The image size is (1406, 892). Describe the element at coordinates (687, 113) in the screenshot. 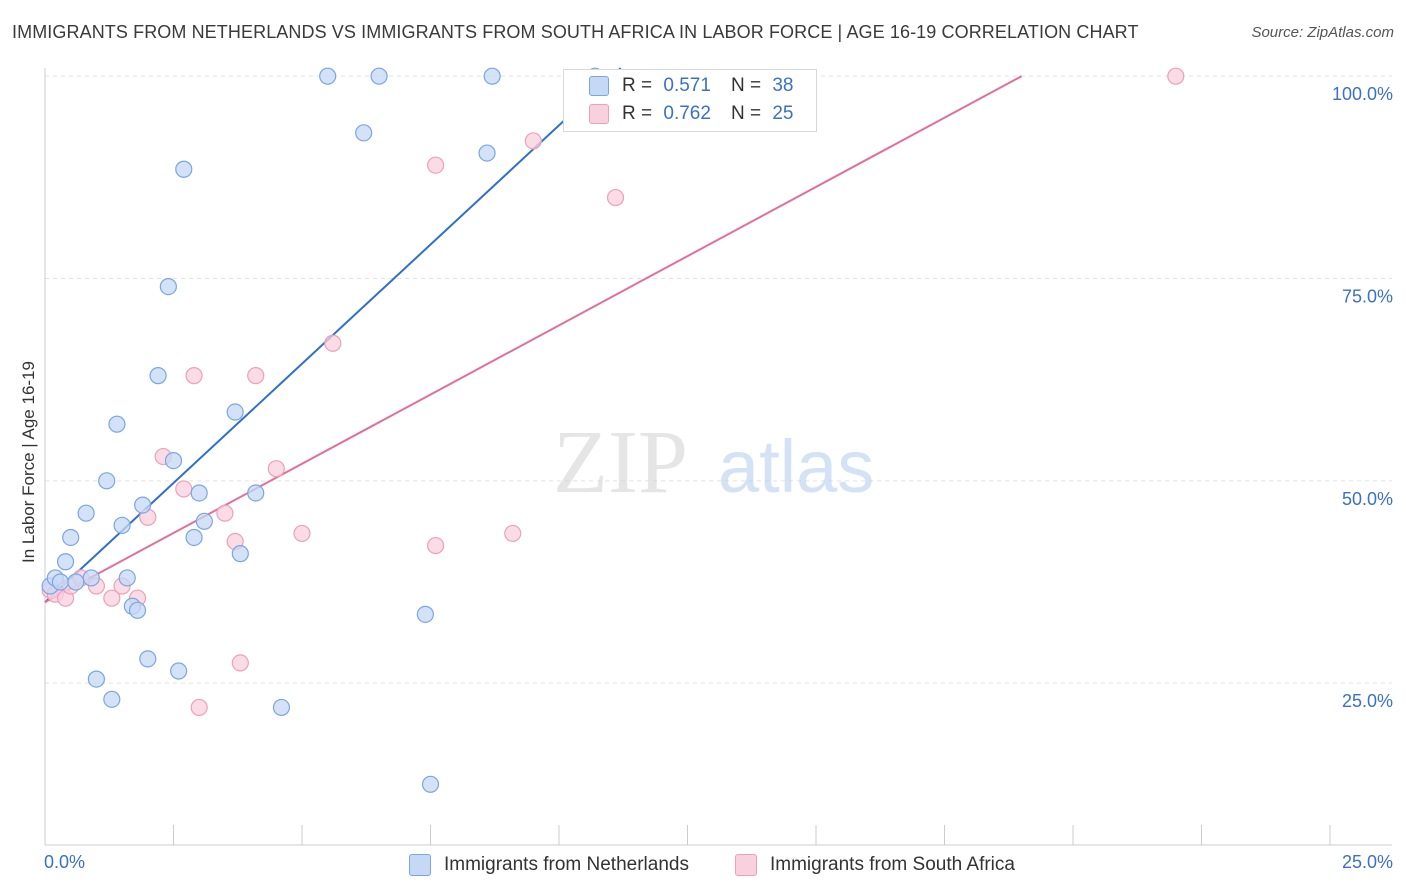

I see `legend-r-value: 0.762` at that location.